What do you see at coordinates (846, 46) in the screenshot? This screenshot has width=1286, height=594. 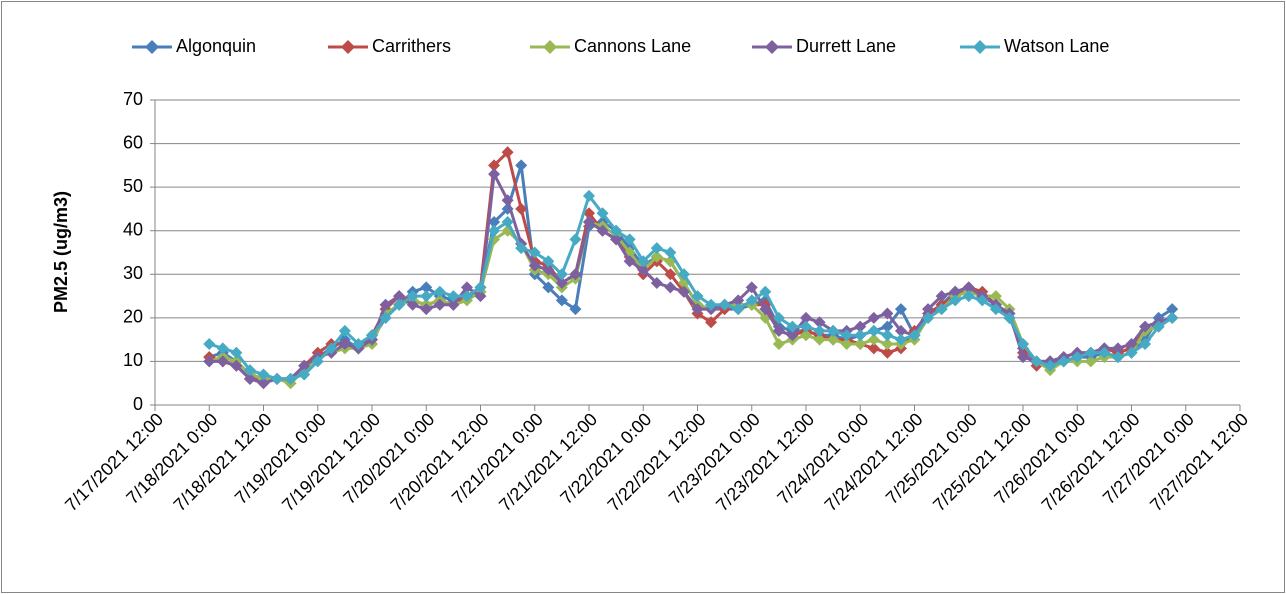 I see `legend-label: Durrett Lane` at bounding box center [846, 46].